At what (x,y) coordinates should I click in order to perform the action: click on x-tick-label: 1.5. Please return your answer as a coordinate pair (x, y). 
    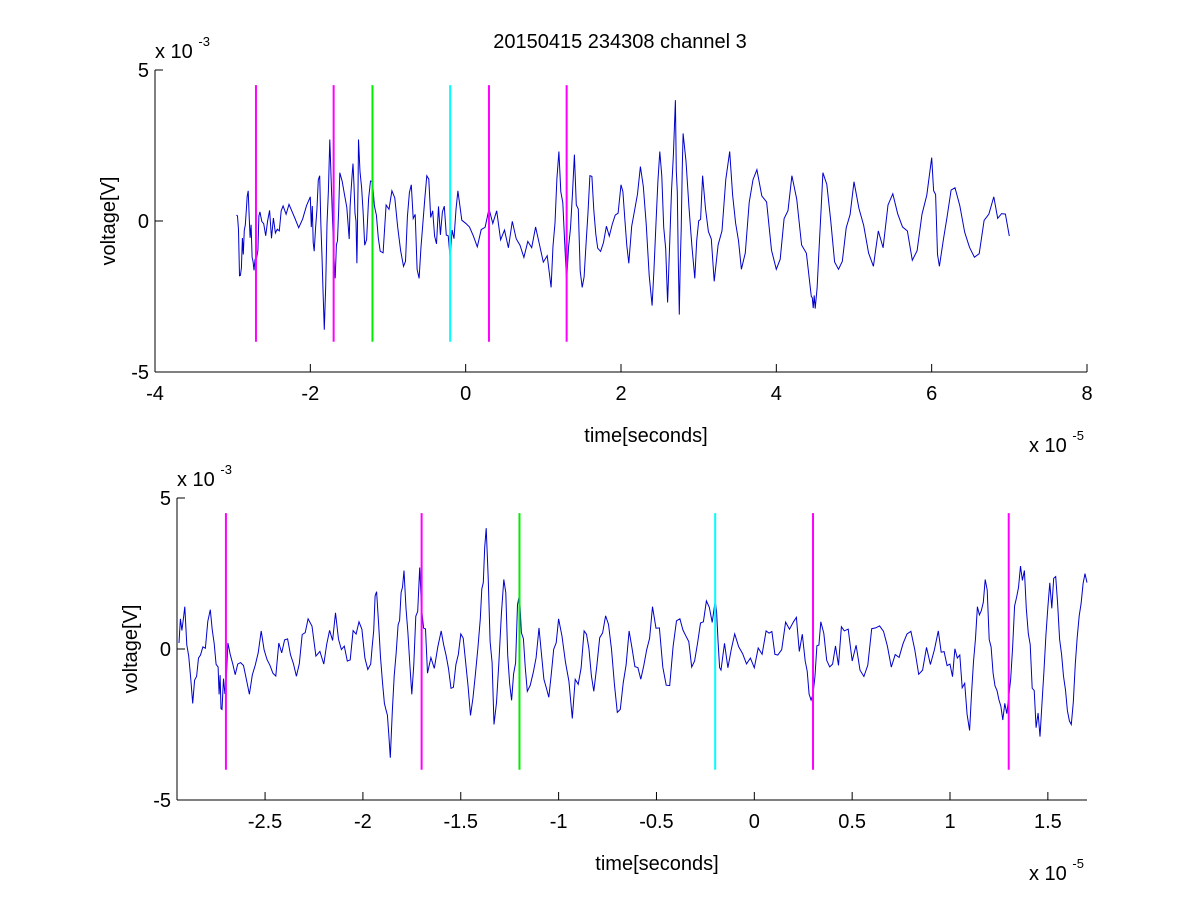
    Looking at the image, I should click on (1048, 822).